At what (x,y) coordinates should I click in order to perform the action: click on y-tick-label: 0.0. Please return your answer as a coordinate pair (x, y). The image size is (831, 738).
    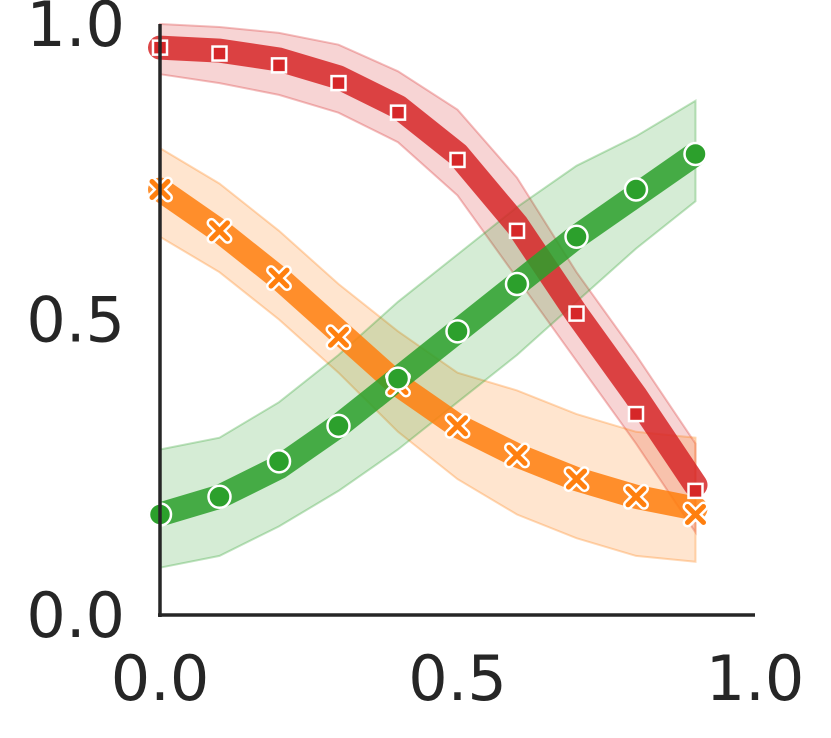
    Looking at the image, I should click on (75, 615).